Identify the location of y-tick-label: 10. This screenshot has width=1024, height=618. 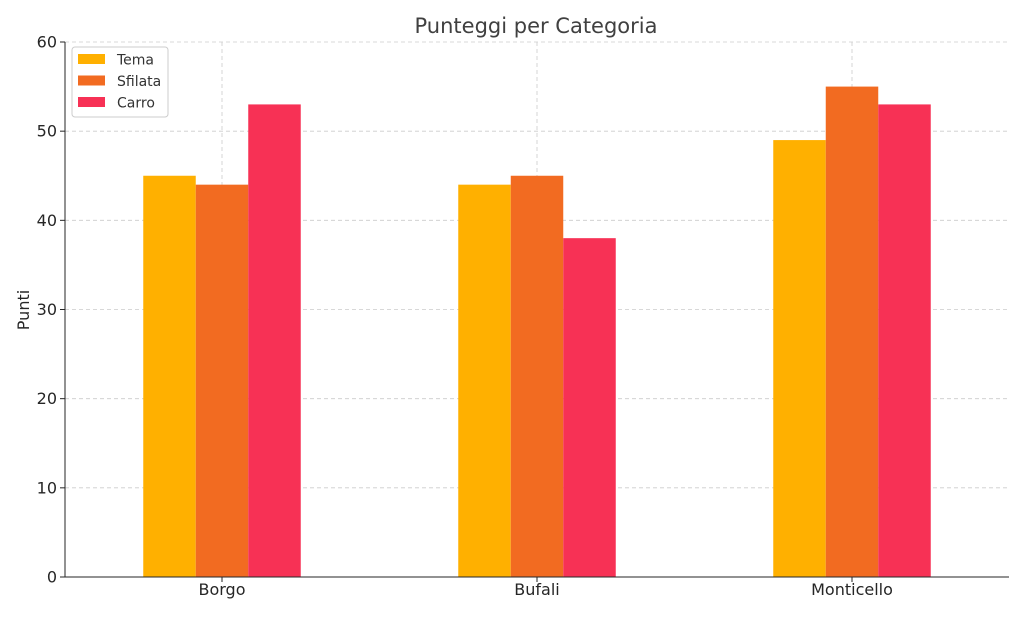
(47, 487).